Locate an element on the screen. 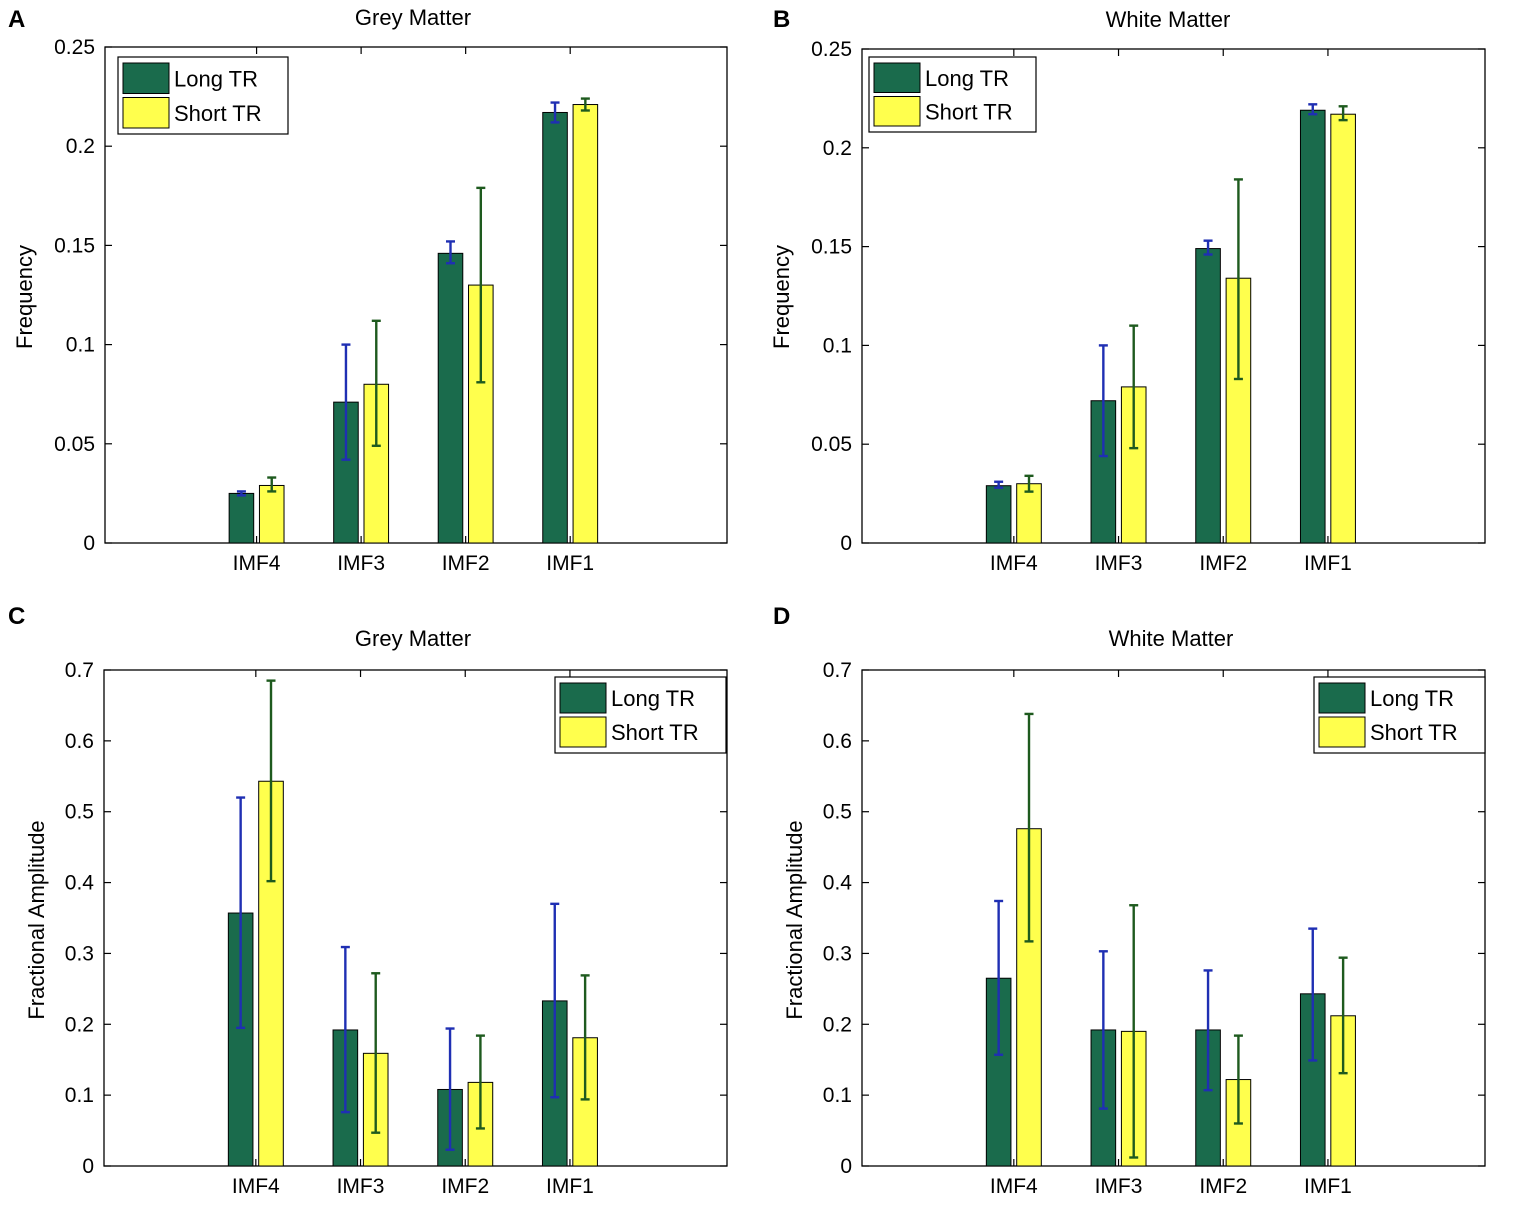 Image resolution: width=1524 pixels, height=1209 pixels. panel-d-ytick-label: 0.1 is located at coordinates (837, 1095).